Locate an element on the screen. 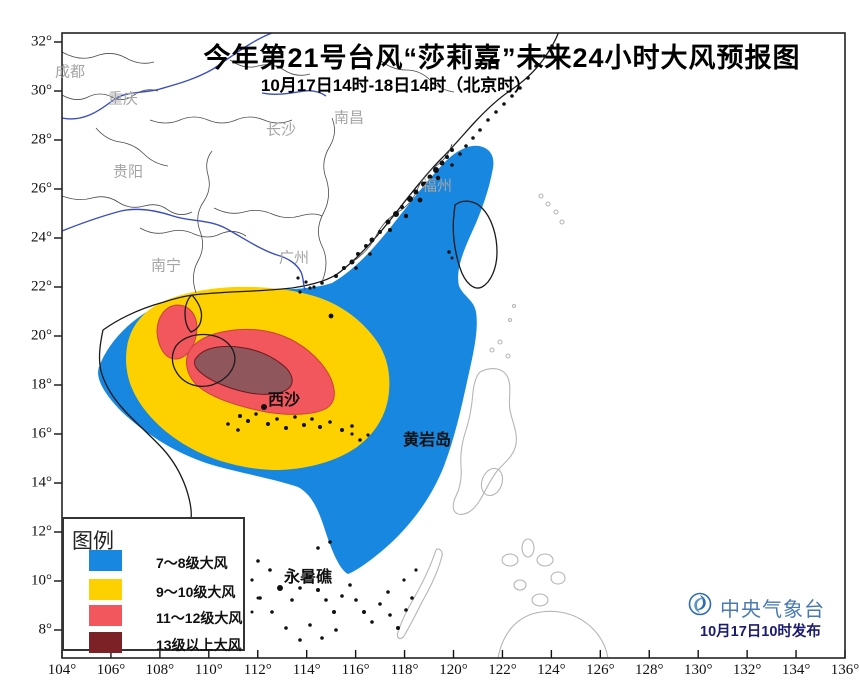  legend-label: 13级以上大风 is located at coordinates (199, 645).